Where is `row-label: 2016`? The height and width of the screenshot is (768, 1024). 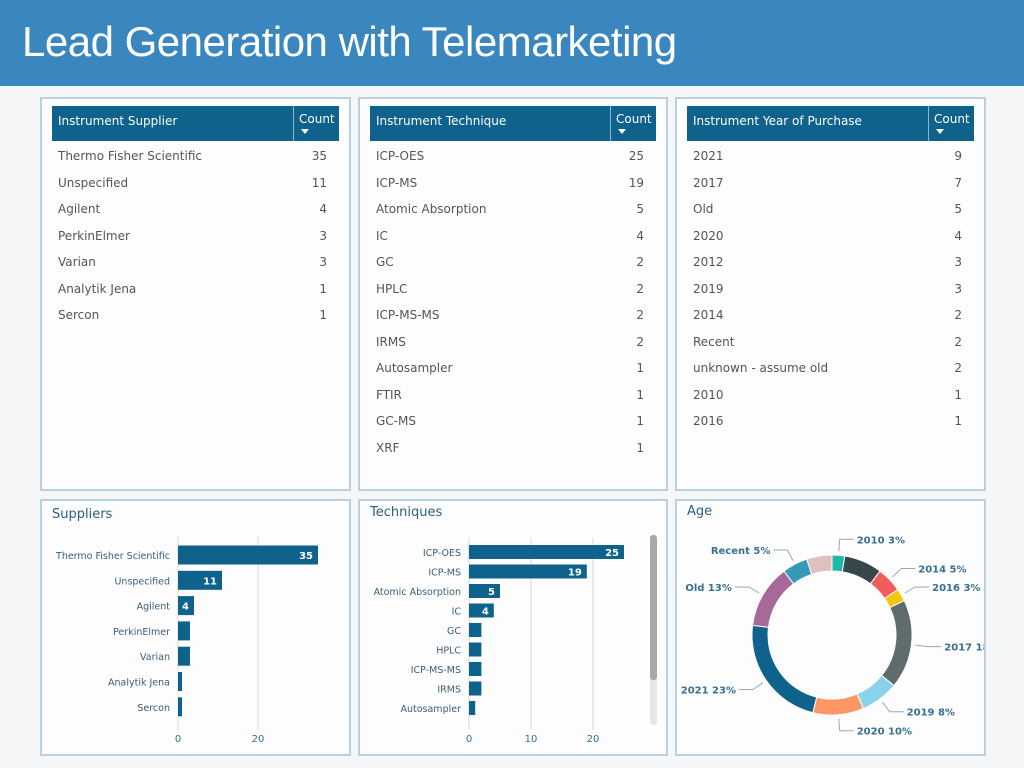
row-label: 2016 is located at coordinates (708, 421).